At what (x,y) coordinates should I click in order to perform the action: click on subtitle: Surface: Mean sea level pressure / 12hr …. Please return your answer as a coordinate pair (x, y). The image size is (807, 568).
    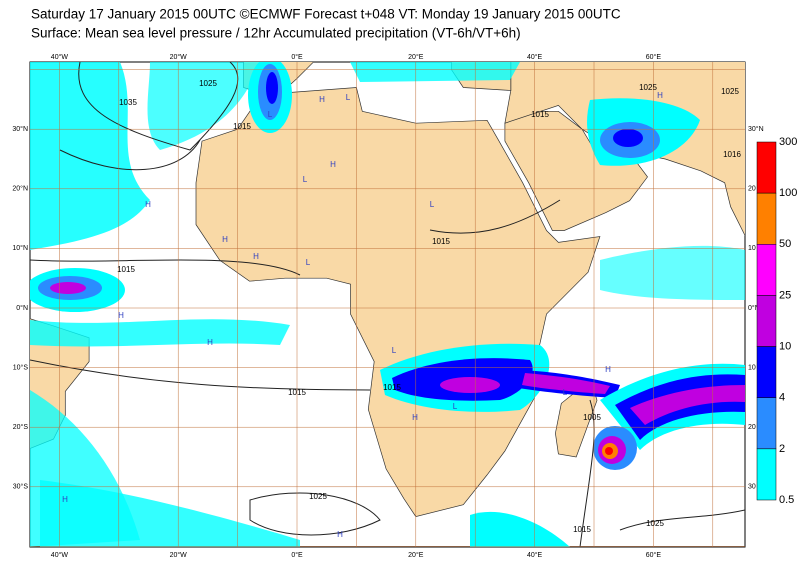
    Looking at the image, I should click on (276, 33).